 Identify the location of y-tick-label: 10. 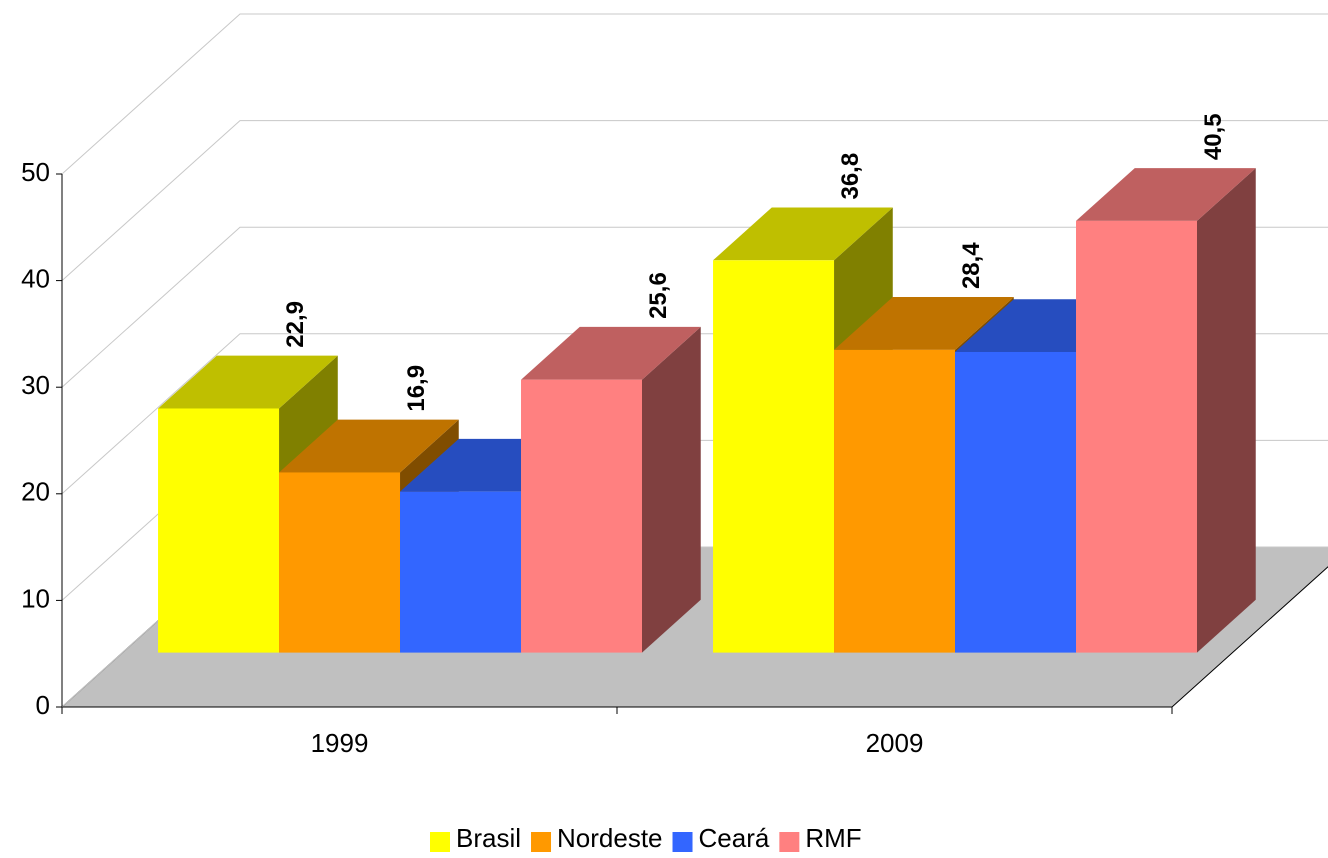
(35, 598).